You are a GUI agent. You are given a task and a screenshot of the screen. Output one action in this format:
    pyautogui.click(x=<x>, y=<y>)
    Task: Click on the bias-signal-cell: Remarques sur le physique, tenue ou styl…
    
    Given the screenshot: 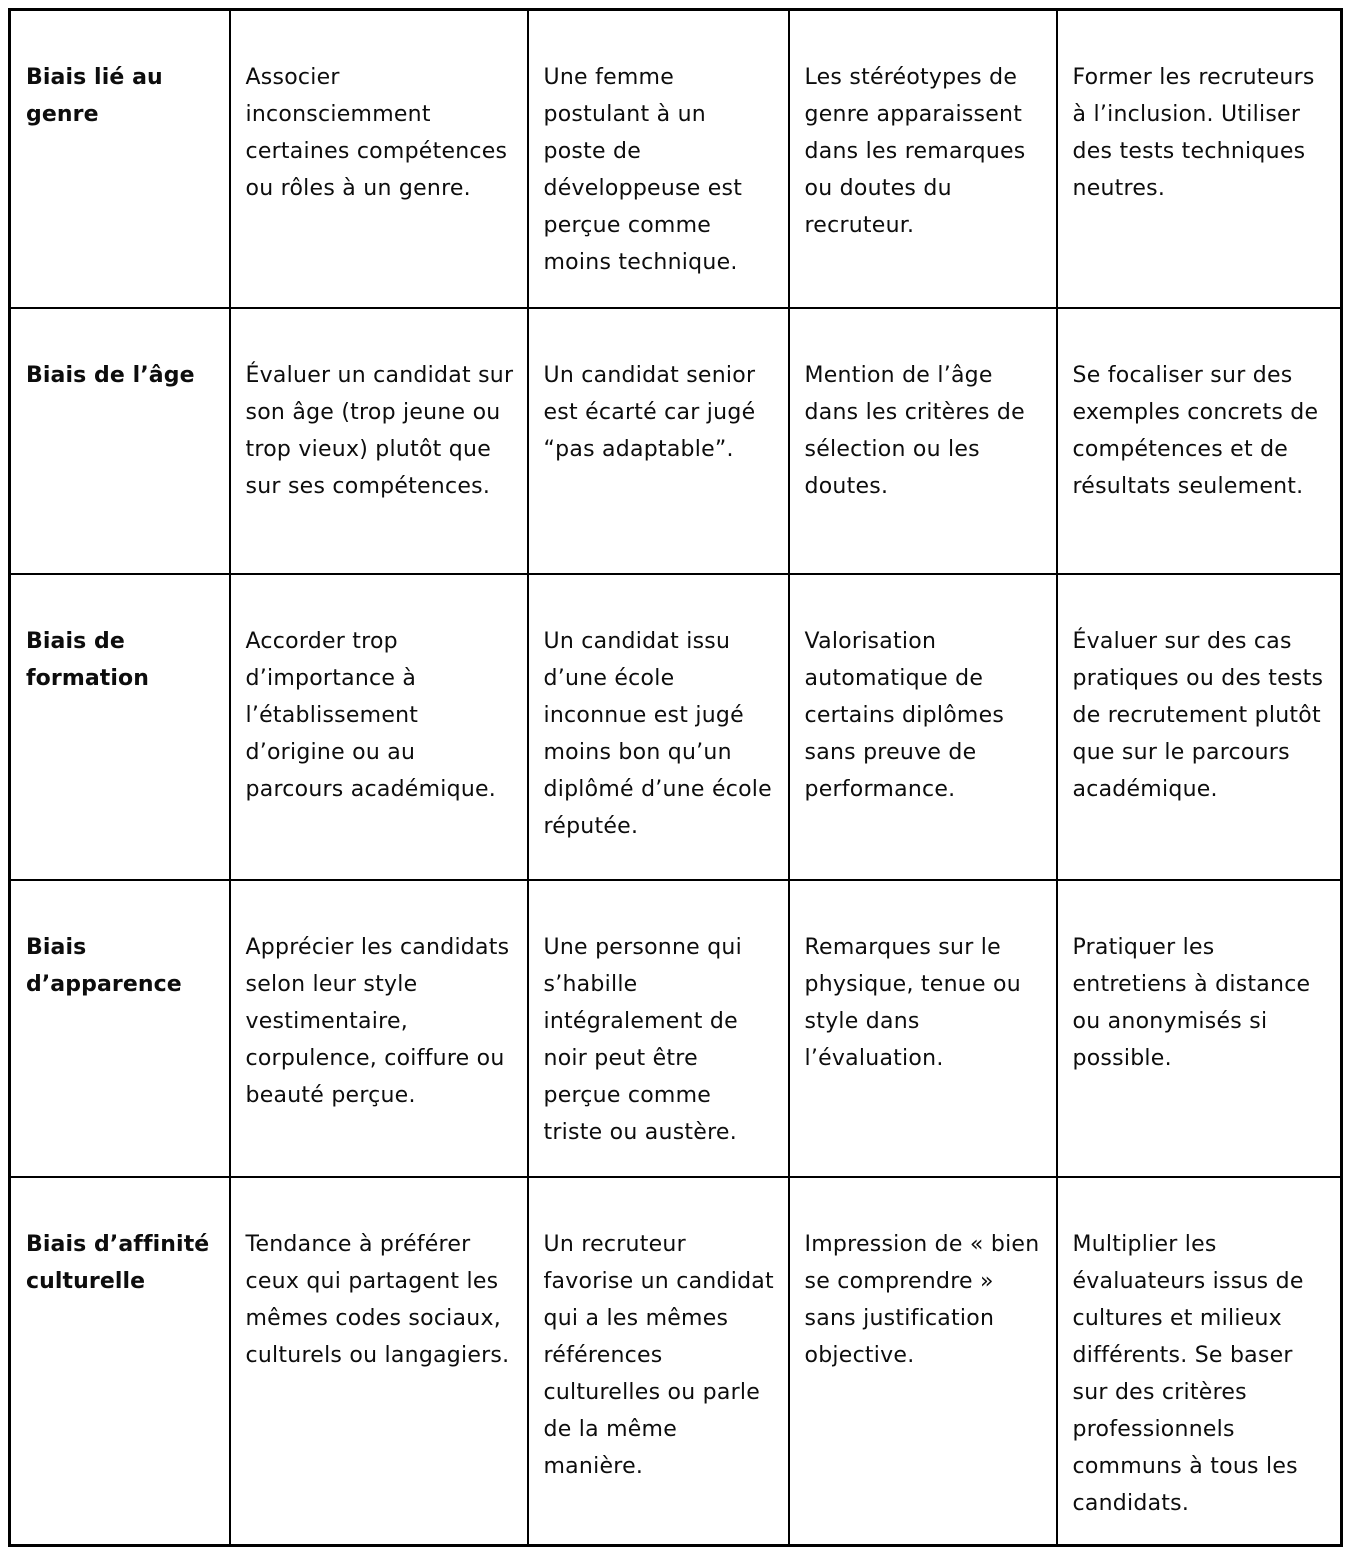 What is the action you would take?
    pyautogui.click(x=922, y=1028)
    